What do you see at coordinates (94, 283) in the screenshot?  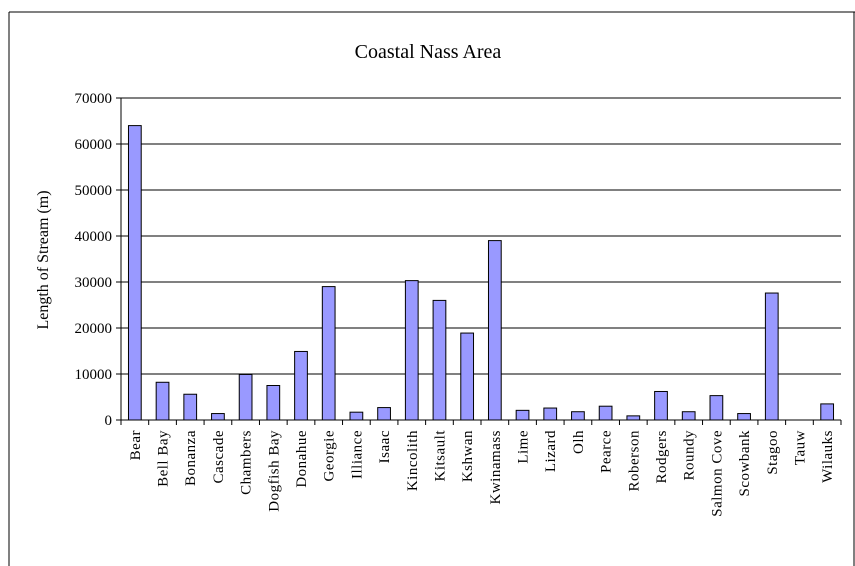 I see `y-tick-label: 30000` at bounding box center [94, 283].